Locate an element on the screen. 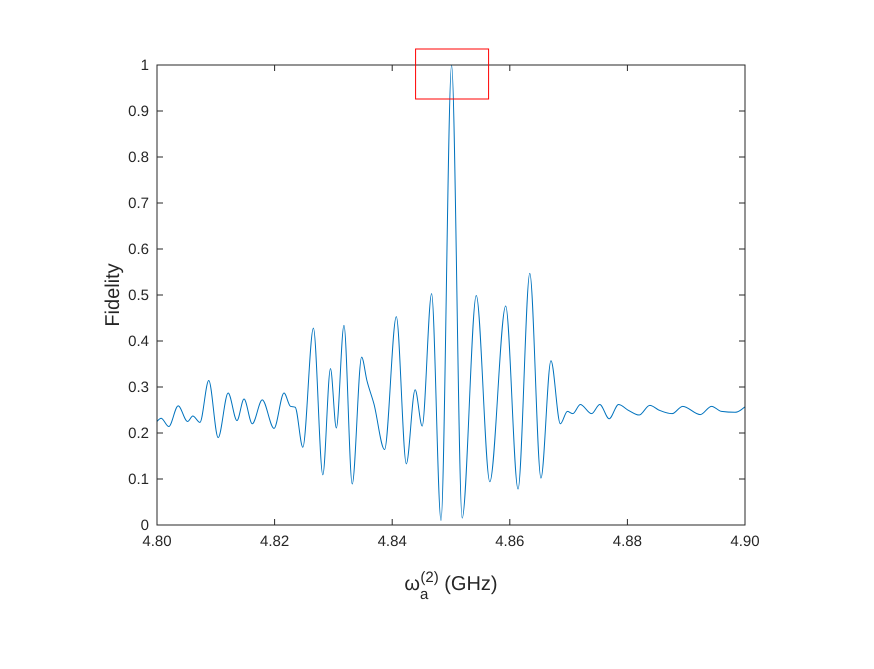 The height and width of the screenshot is (669, 874). y-tick-label: 0.4 is located at coordinates (138, 341).